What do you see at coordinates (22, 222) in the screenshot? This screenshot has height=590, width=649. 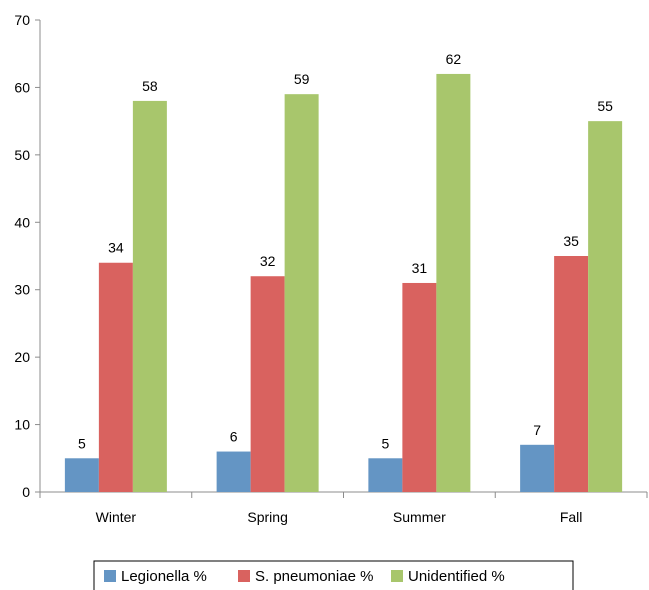 I see `y-tick-label: 40` at bounding box center [22, 222].